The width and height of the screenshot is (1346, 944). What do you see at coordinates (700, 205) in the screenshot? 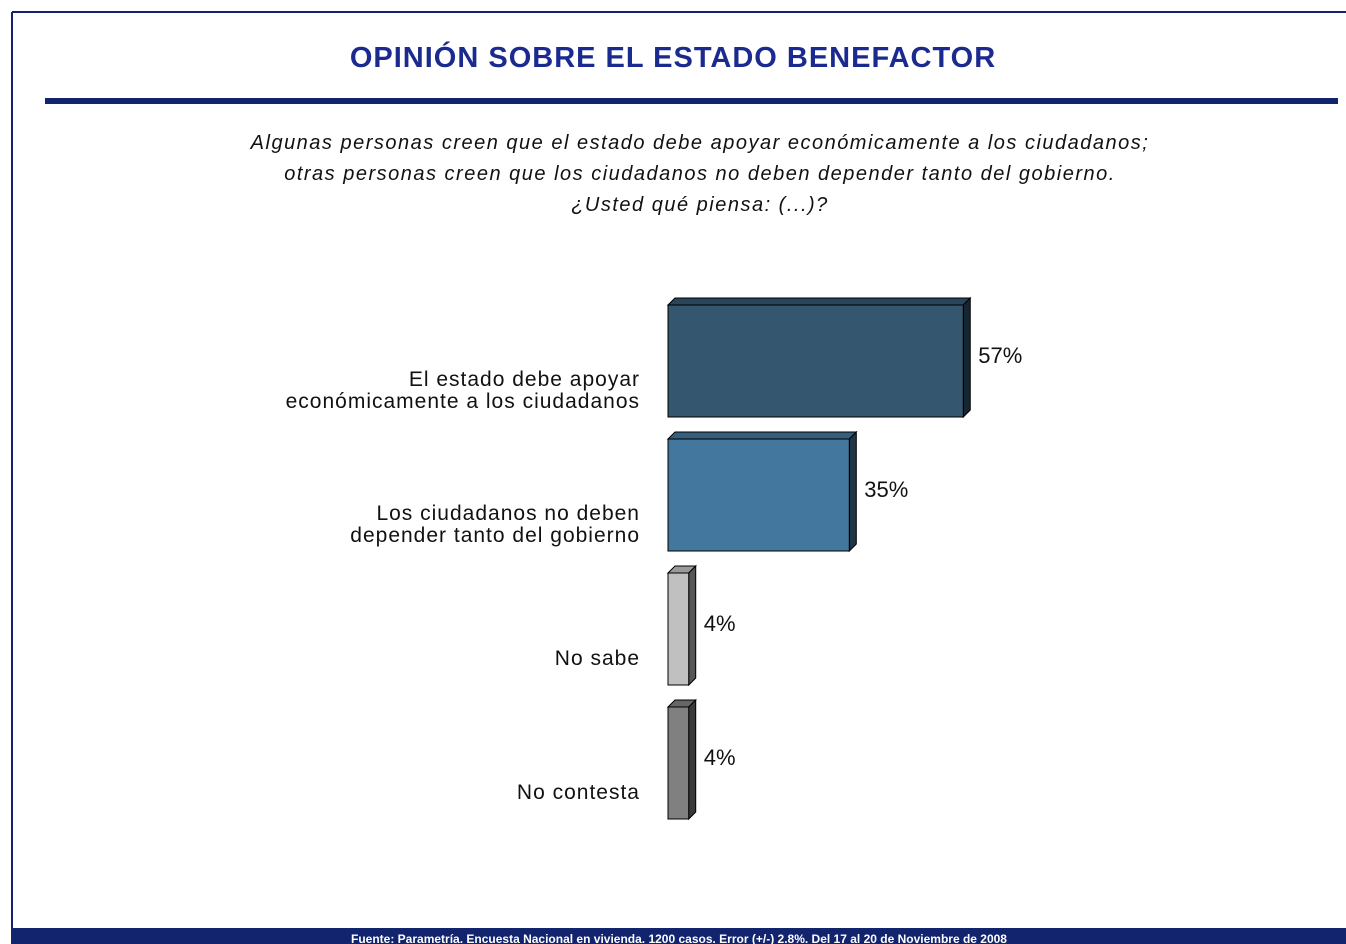
I see `subtitle-line: ¿Usted qué piensa: (...)?` at bounding box center [700, 205].